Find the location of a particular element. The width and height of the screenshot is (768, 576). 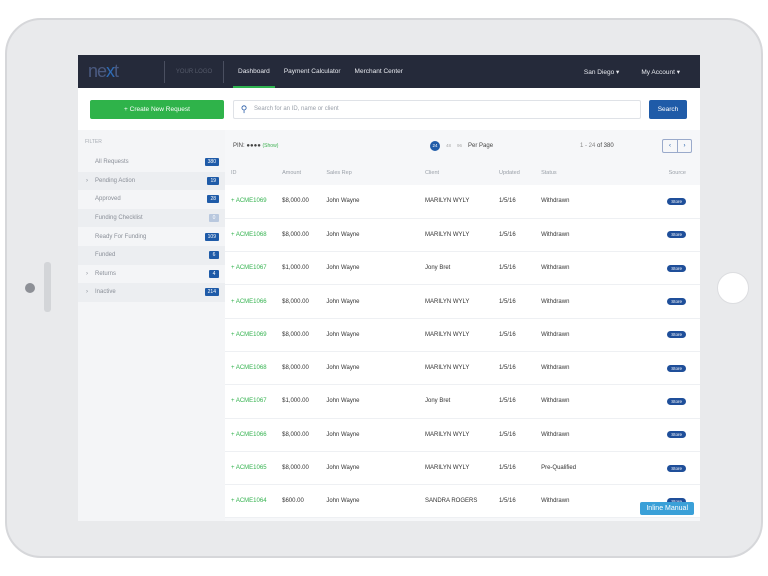

column-header-sales-rep: Sales Rep is located at coordinates (339, 173).